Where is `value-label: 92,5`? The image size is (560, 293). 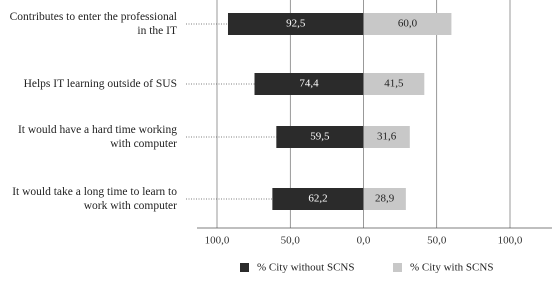 value-label: 92,5 is located at coordinates (296, 24).